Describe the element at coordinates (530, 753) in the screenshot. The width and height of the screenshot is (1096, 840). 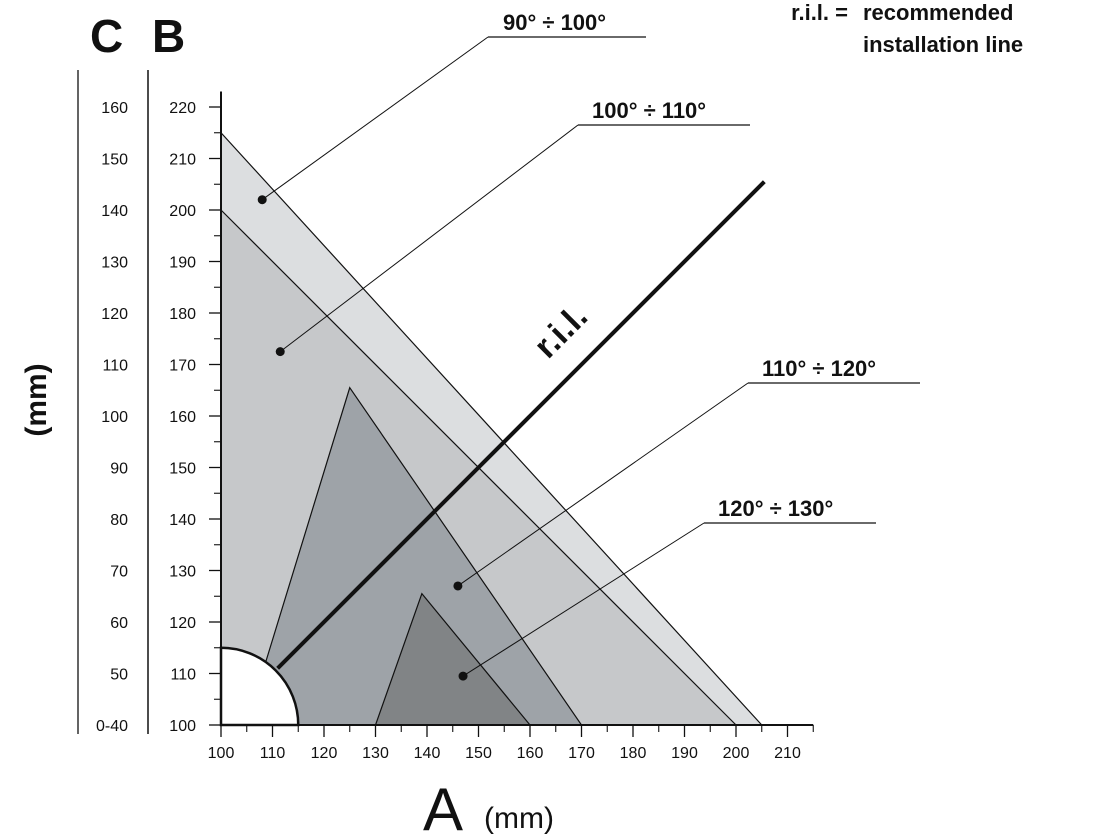
I see `x-tick-label-160: 160` at that location.